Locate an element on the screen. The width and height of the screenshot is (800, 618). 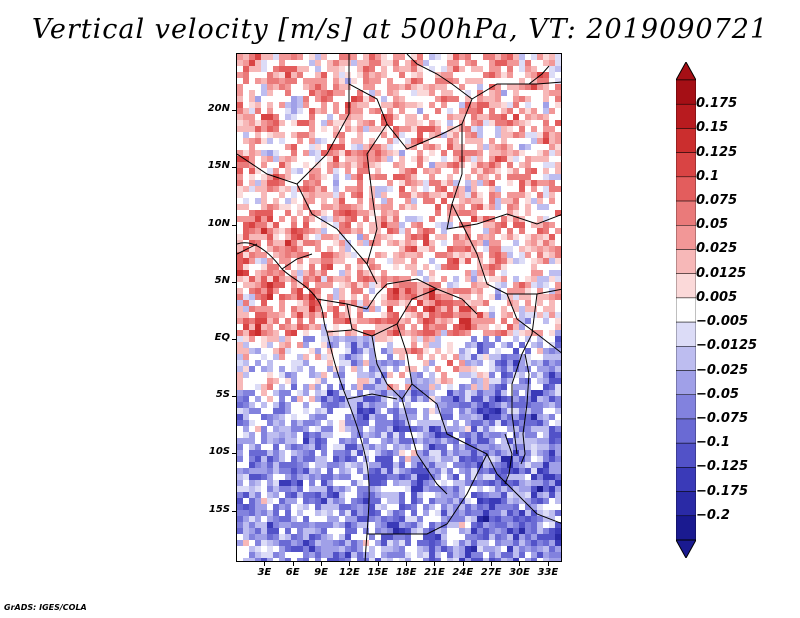
footer-credit: GrADS: IGES/COLA is located at coordinates (45, 607).